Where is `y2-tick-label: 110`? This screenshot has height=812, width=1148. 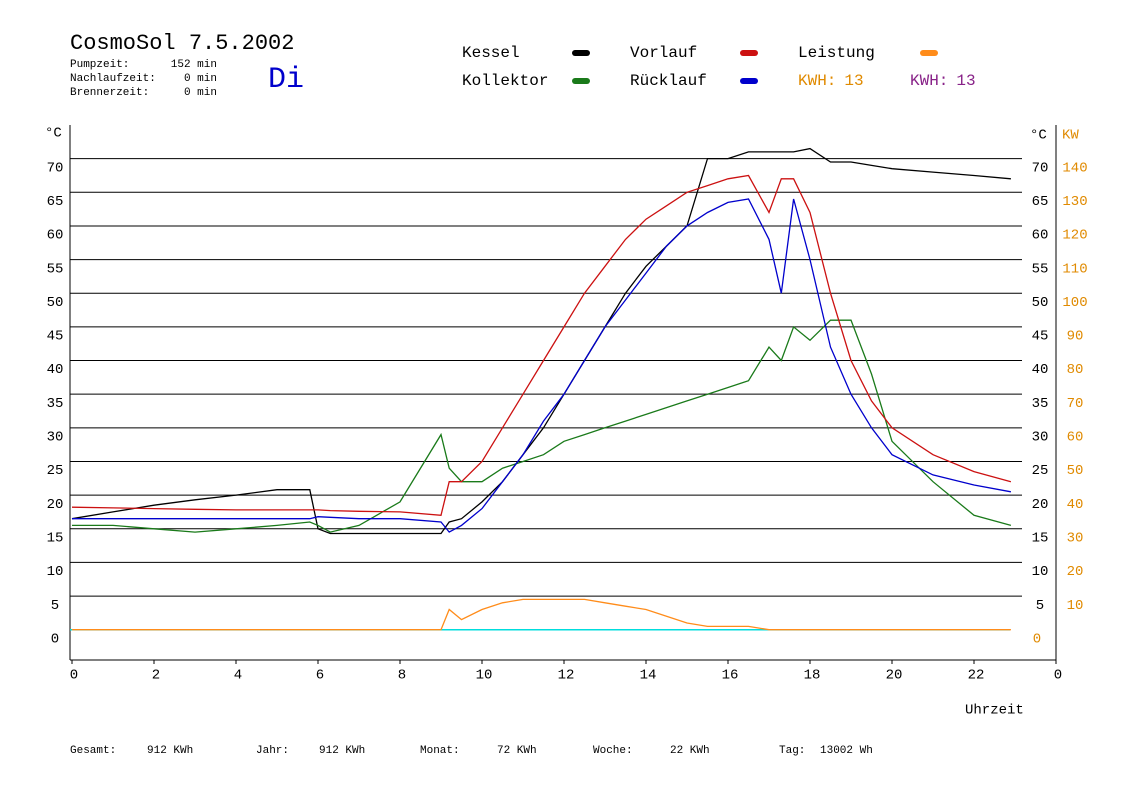
y2-tick-label: 110 is located at coordinates (1074, 269).